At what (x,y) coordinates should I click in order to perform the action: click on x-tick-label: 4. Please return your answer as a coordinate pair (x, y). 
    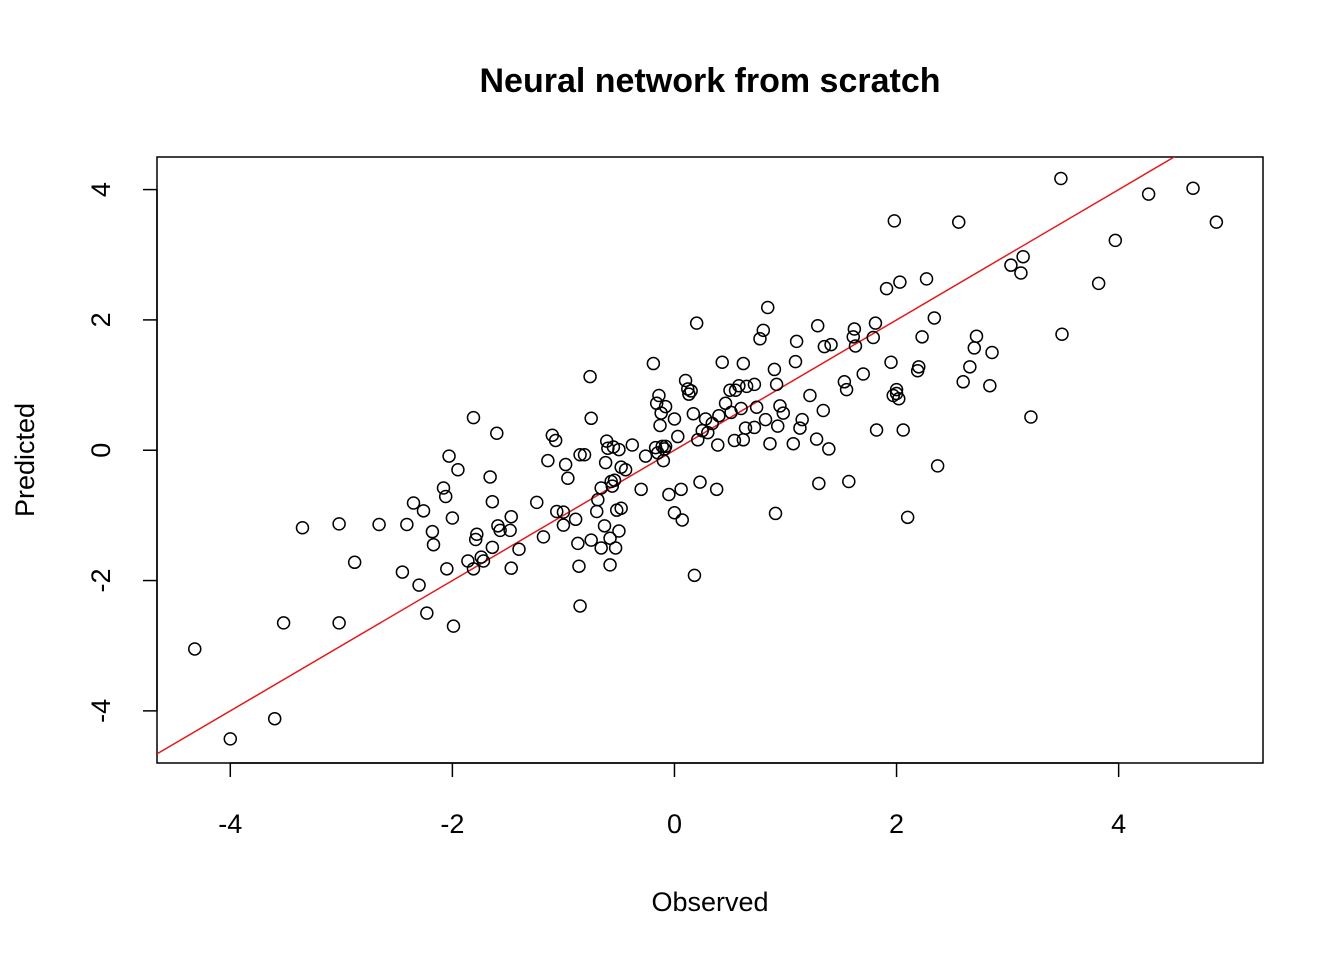
    Looking at the image, I should click on (1118, 824).